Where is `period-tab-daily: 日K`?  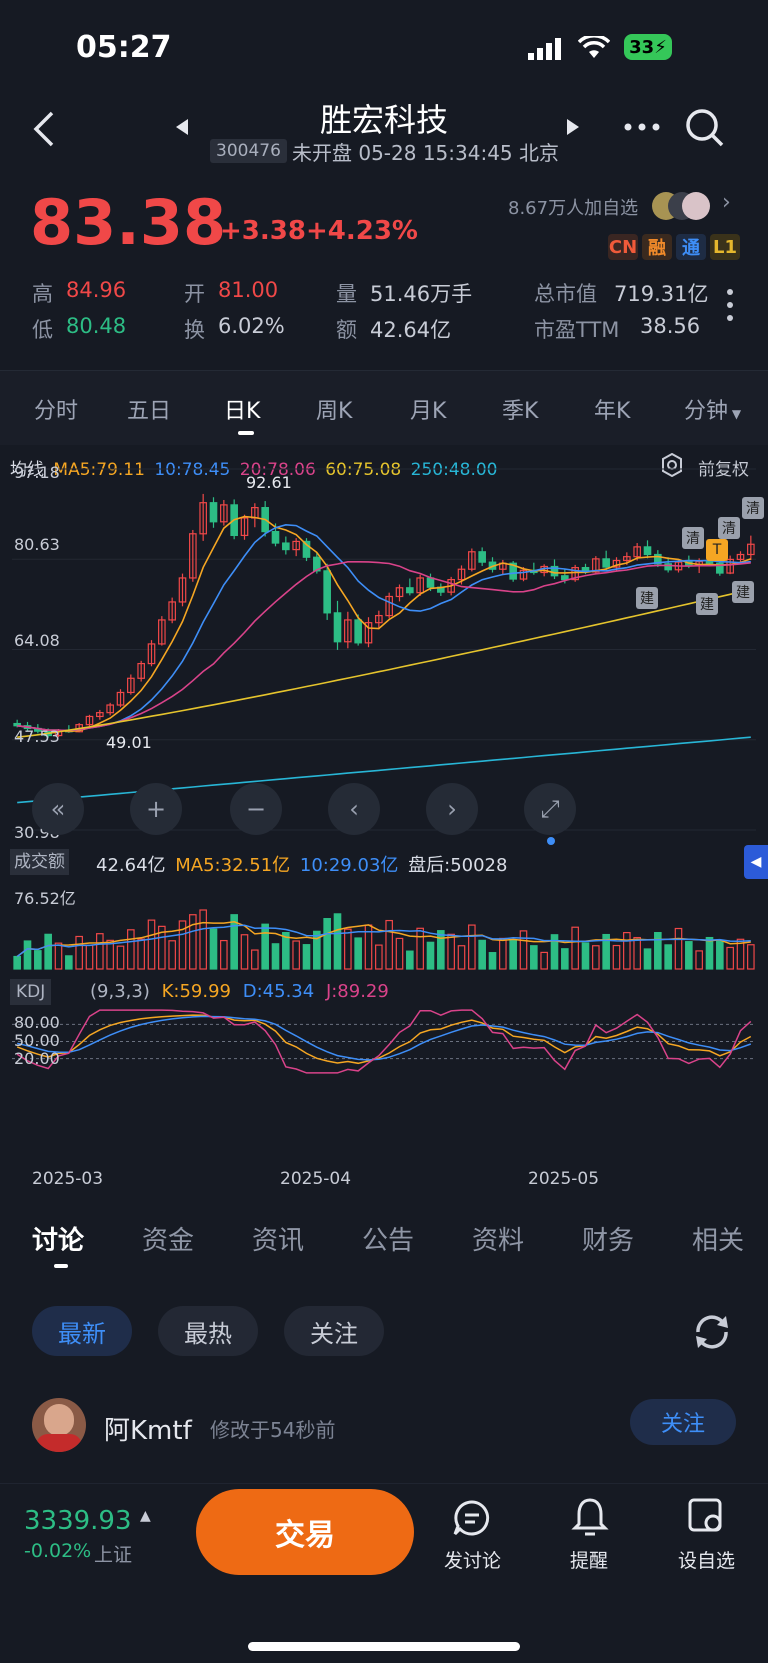 period-tab-daily: 日K is located at coordinates (242, 411).